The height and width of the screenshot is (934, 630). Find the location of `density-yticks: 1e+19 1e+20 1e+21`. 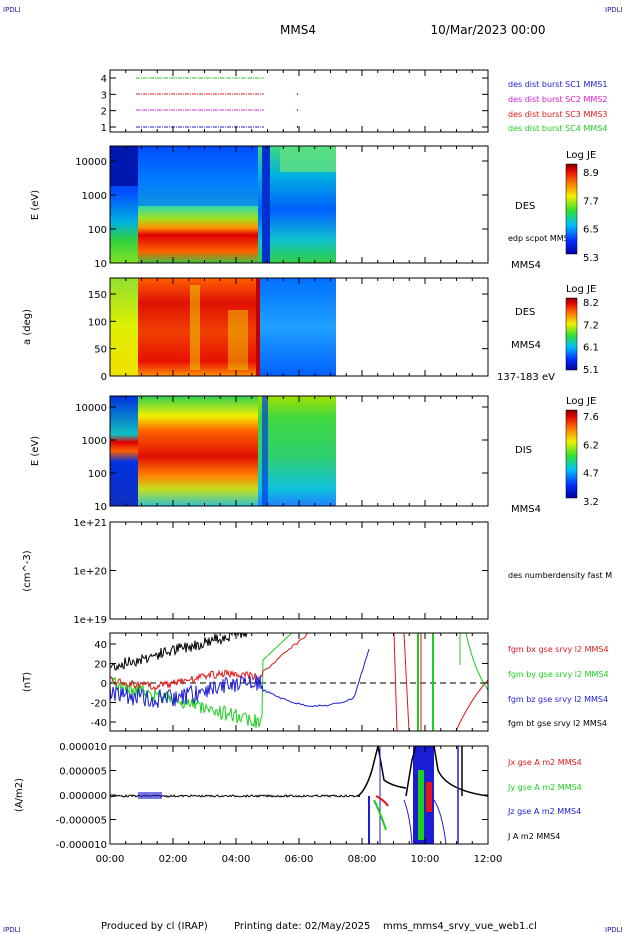

density-yticks: 1e+19 1e+20 1e+21 is located at coordinates (280, 572).